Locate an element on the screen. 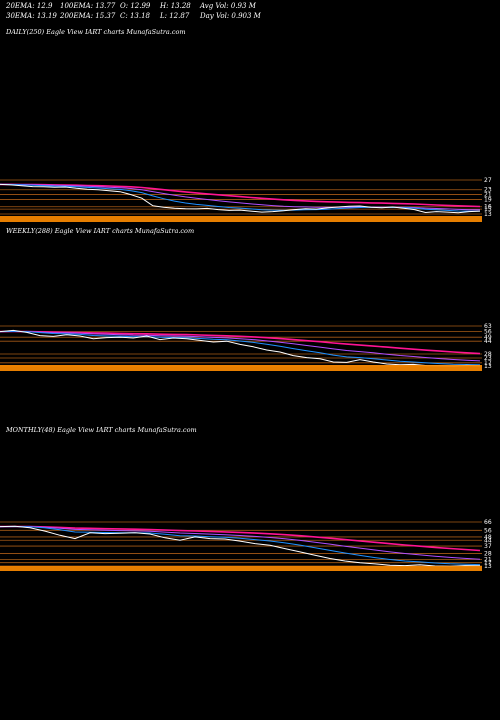 The width and height of the screenshot is (500, 720). monthly-level-label: 37 is located at coordinates (488, 546).